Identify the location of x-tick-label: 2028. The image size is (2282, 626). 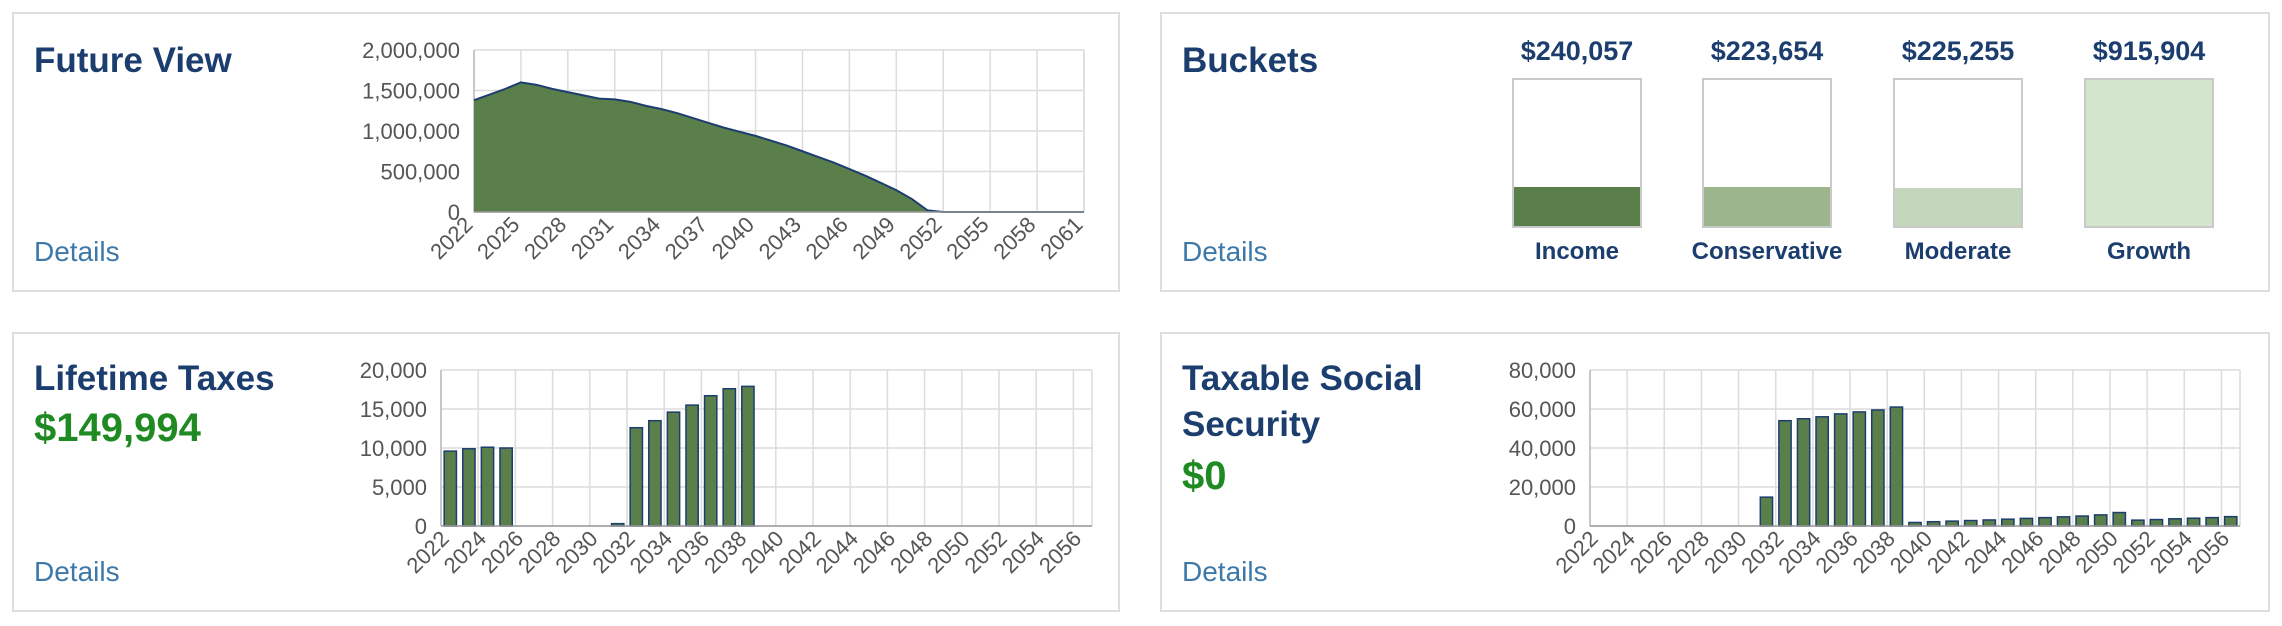
(545, 238).